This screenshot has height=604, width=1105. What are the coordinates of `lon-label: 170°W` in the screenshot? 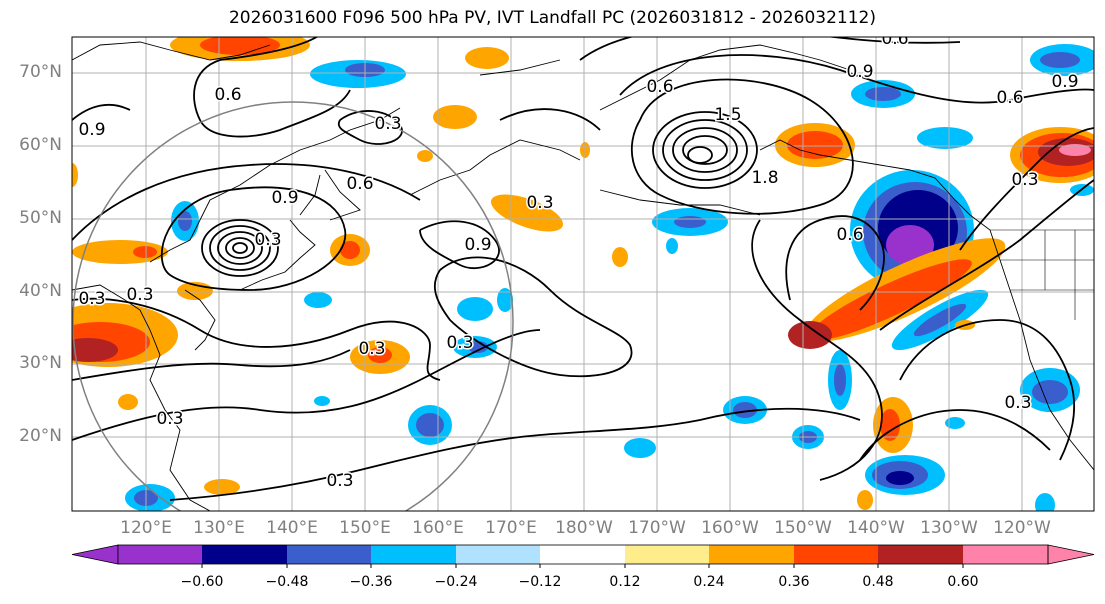 It's located at (657, 528).